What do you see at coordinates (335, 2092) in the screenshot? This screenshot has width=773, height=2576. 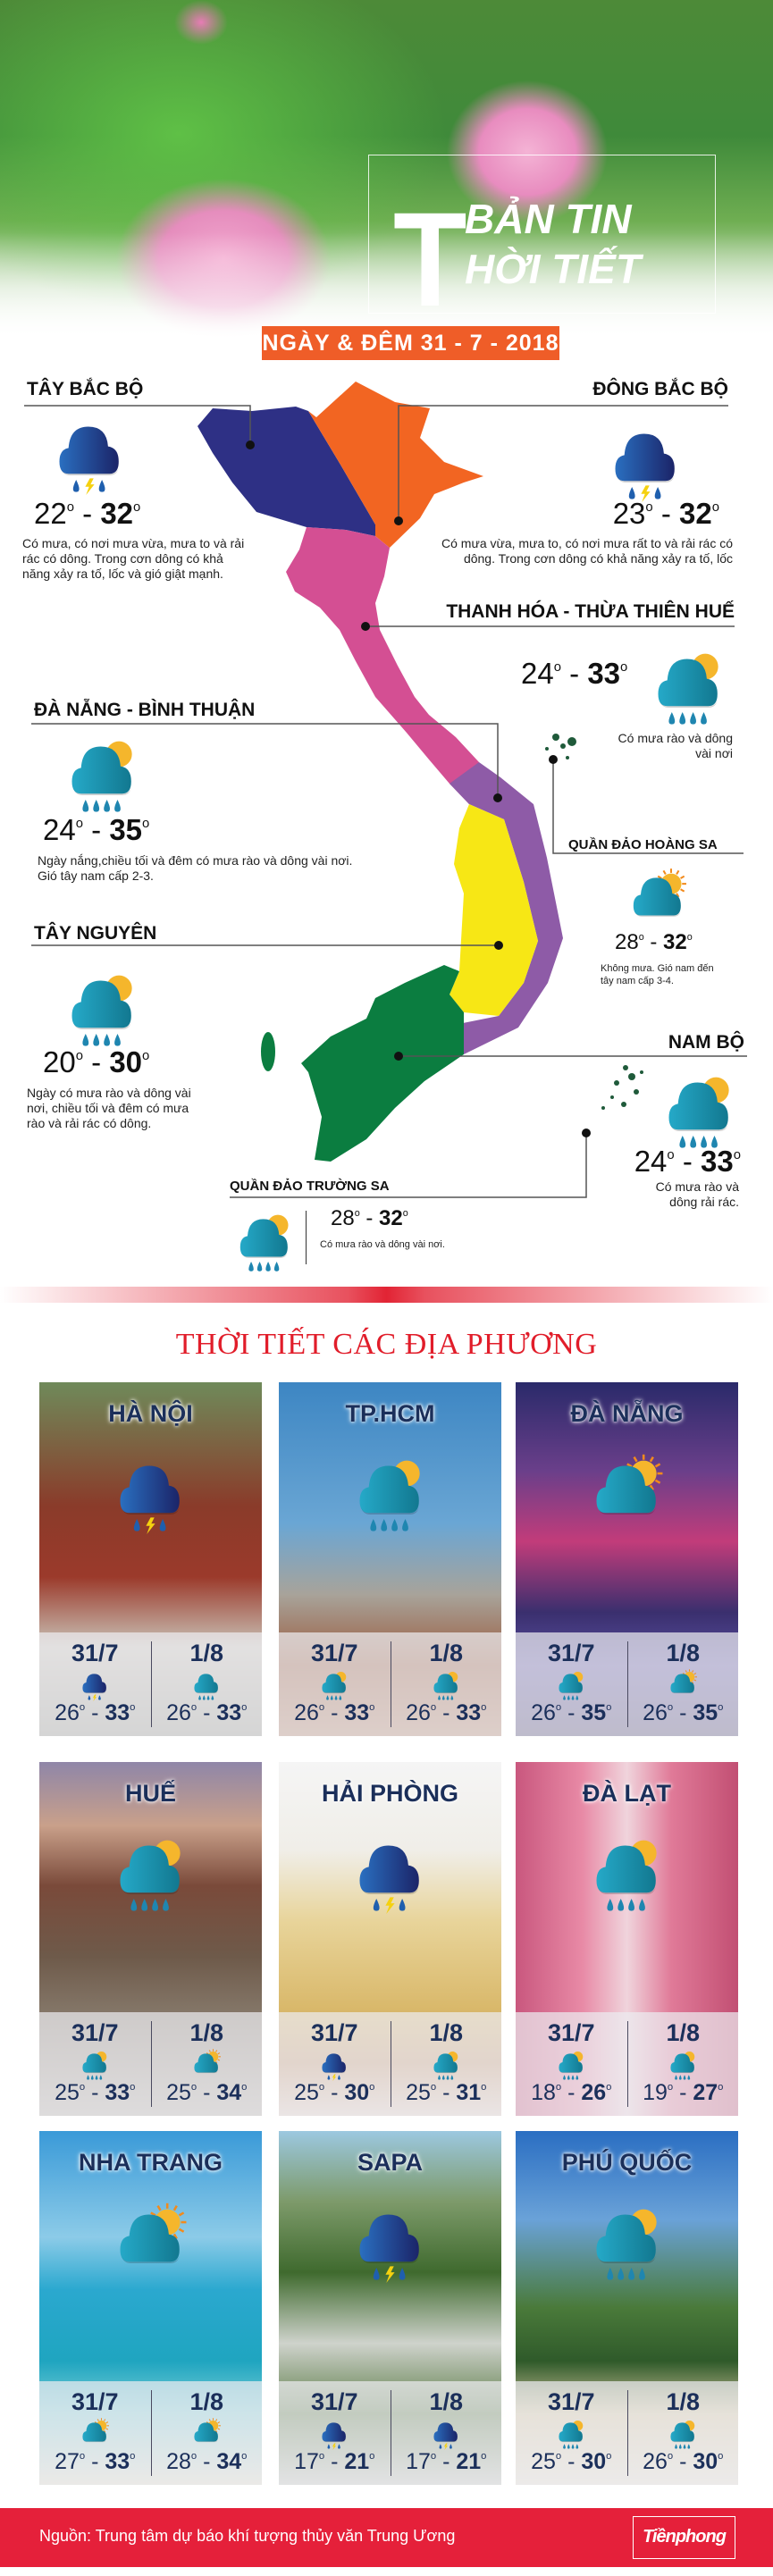 I see `forecast-temp: 25 30` at bounding box center [335, 2092].